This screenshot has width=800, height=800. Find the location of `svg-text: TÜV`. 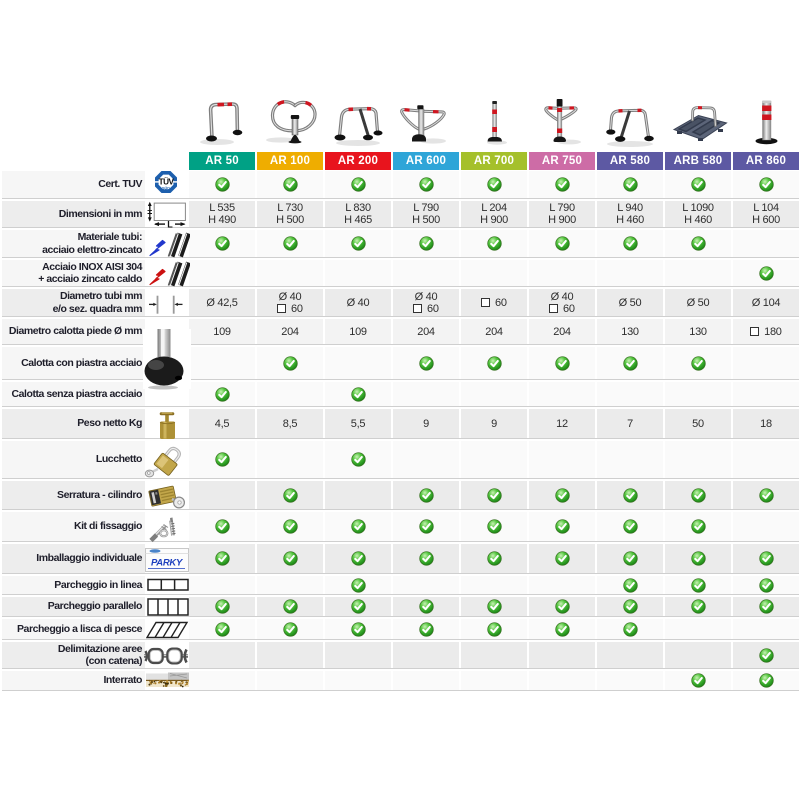

svg-text: TÜV is located at coordinates (167, 182).